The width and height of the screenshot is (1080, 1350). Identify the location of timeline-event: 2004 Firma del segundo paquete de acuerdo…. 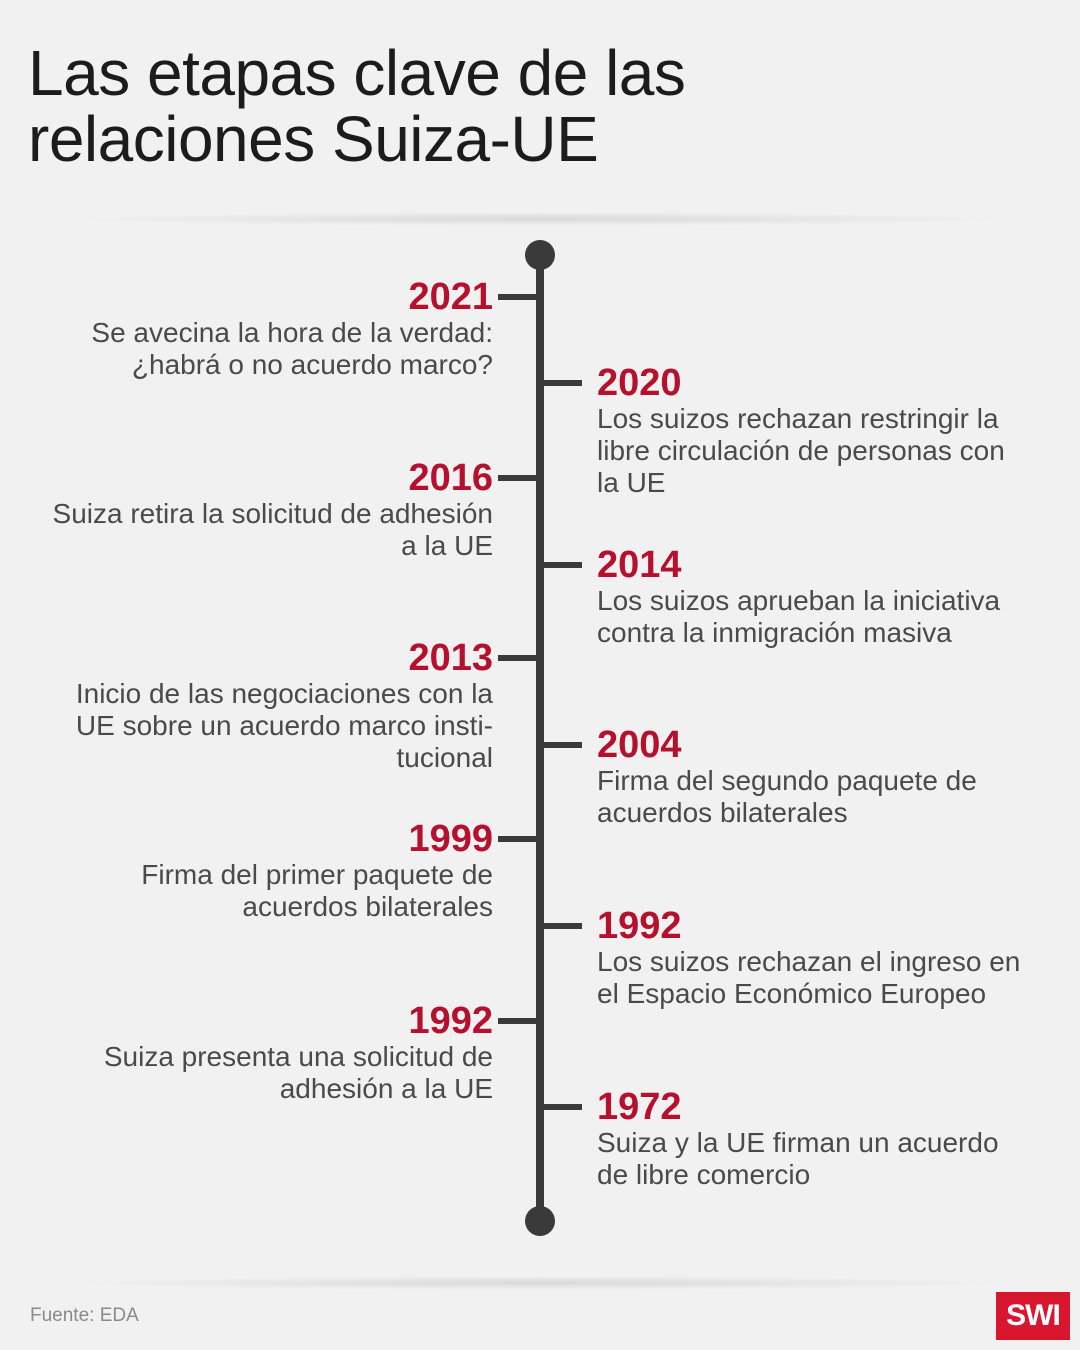
(827, 777).